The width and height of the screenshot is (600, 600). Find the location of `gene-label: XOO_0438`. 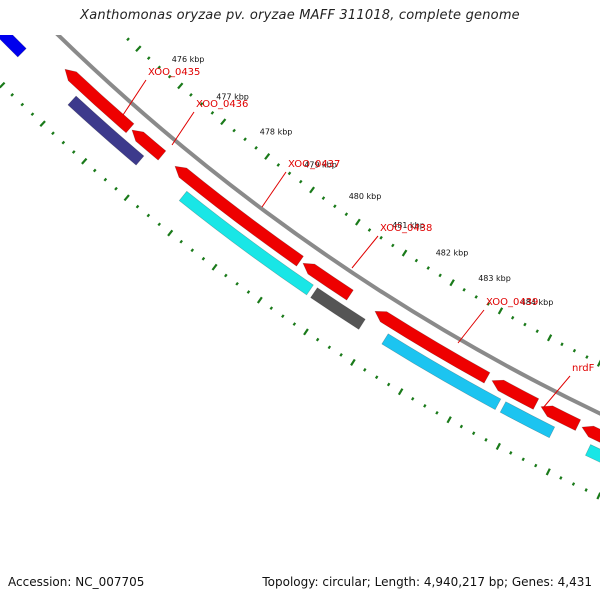

gene-label: XOO_0438 is located at coordinates (406, 228).